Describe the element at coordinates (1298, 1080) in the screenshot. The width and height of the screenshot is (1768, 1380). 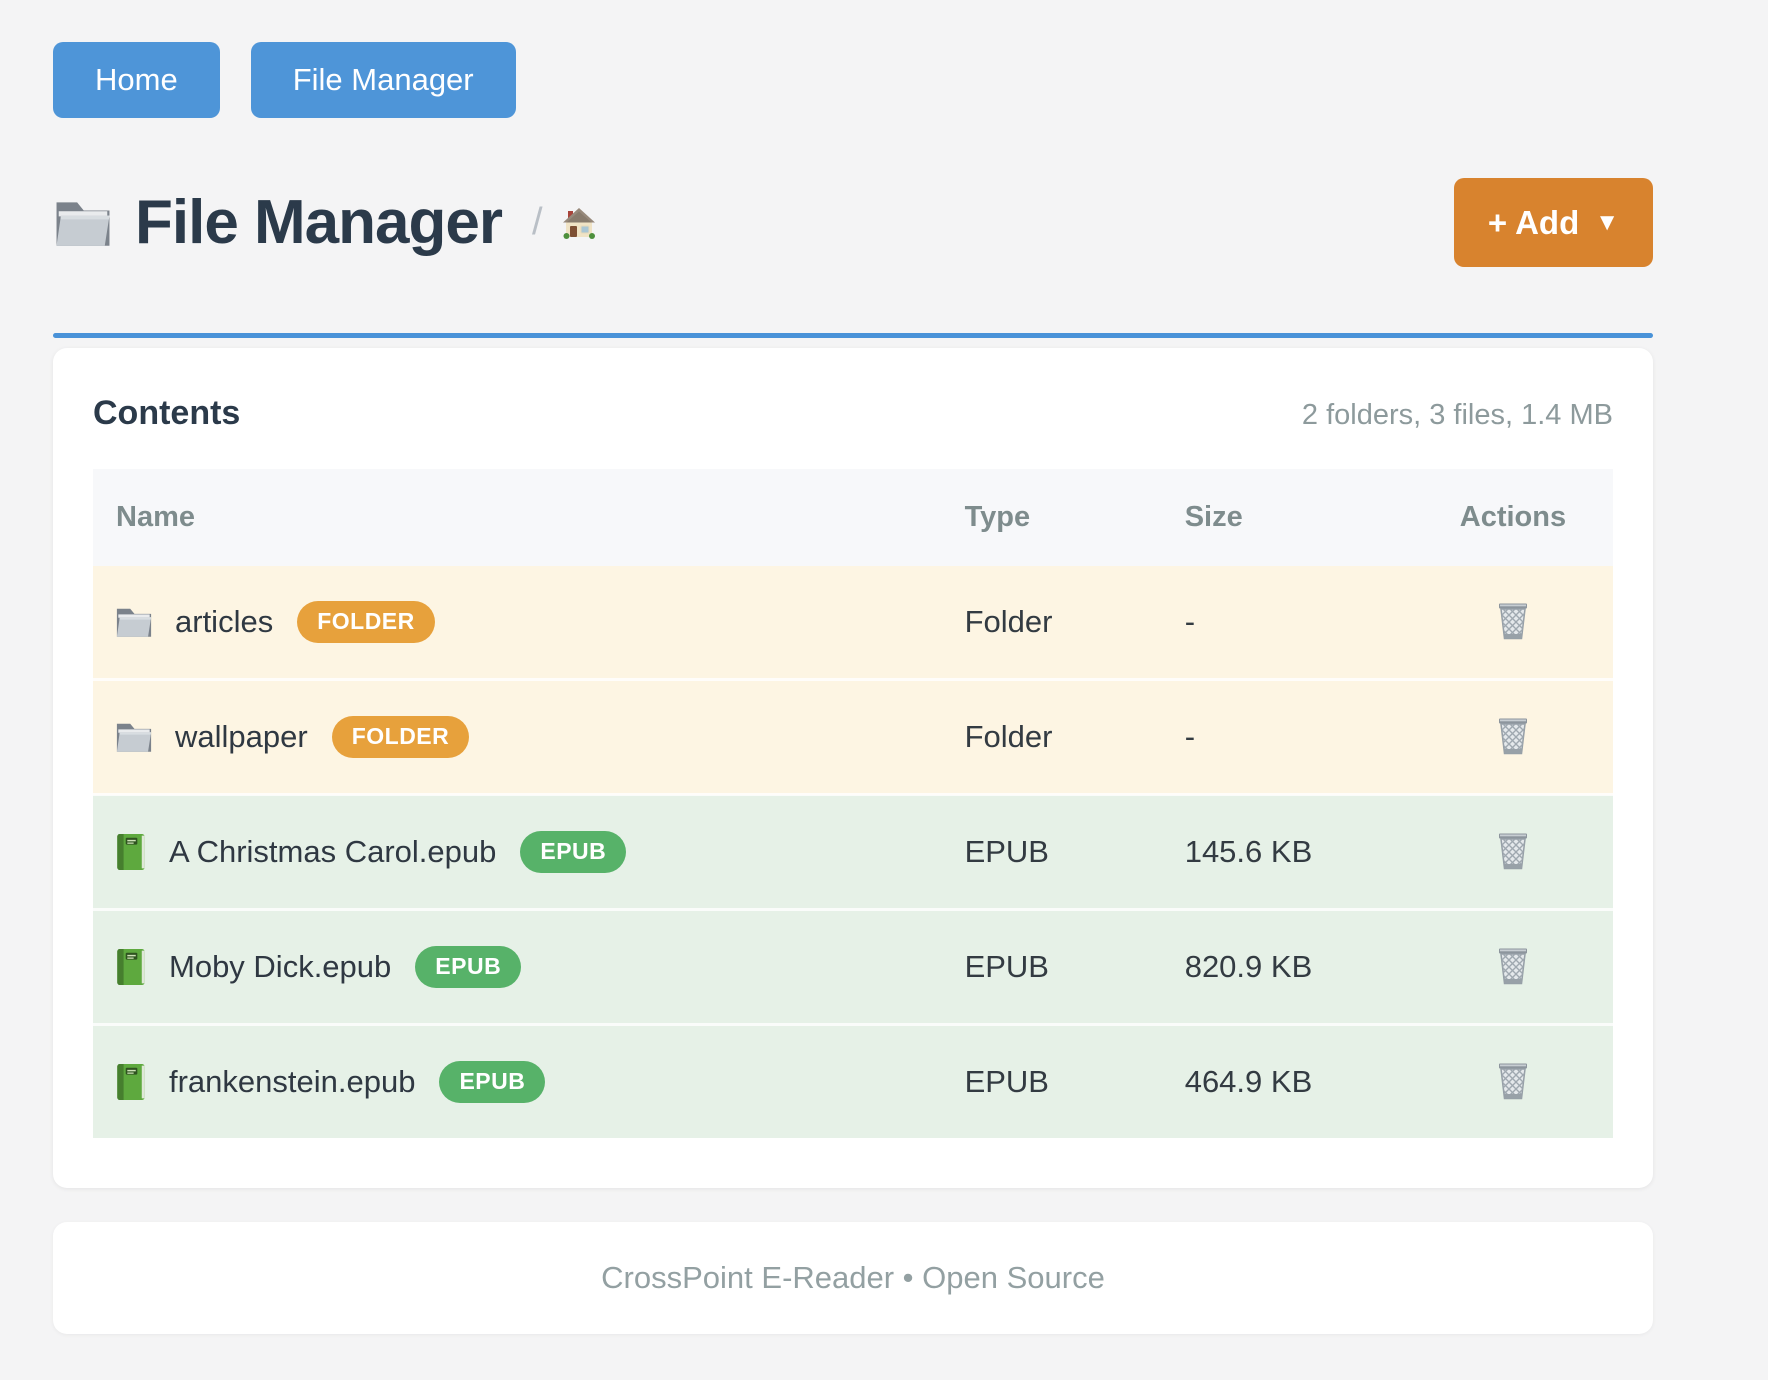
I see `cell-size: 464.9 KB` at that location.